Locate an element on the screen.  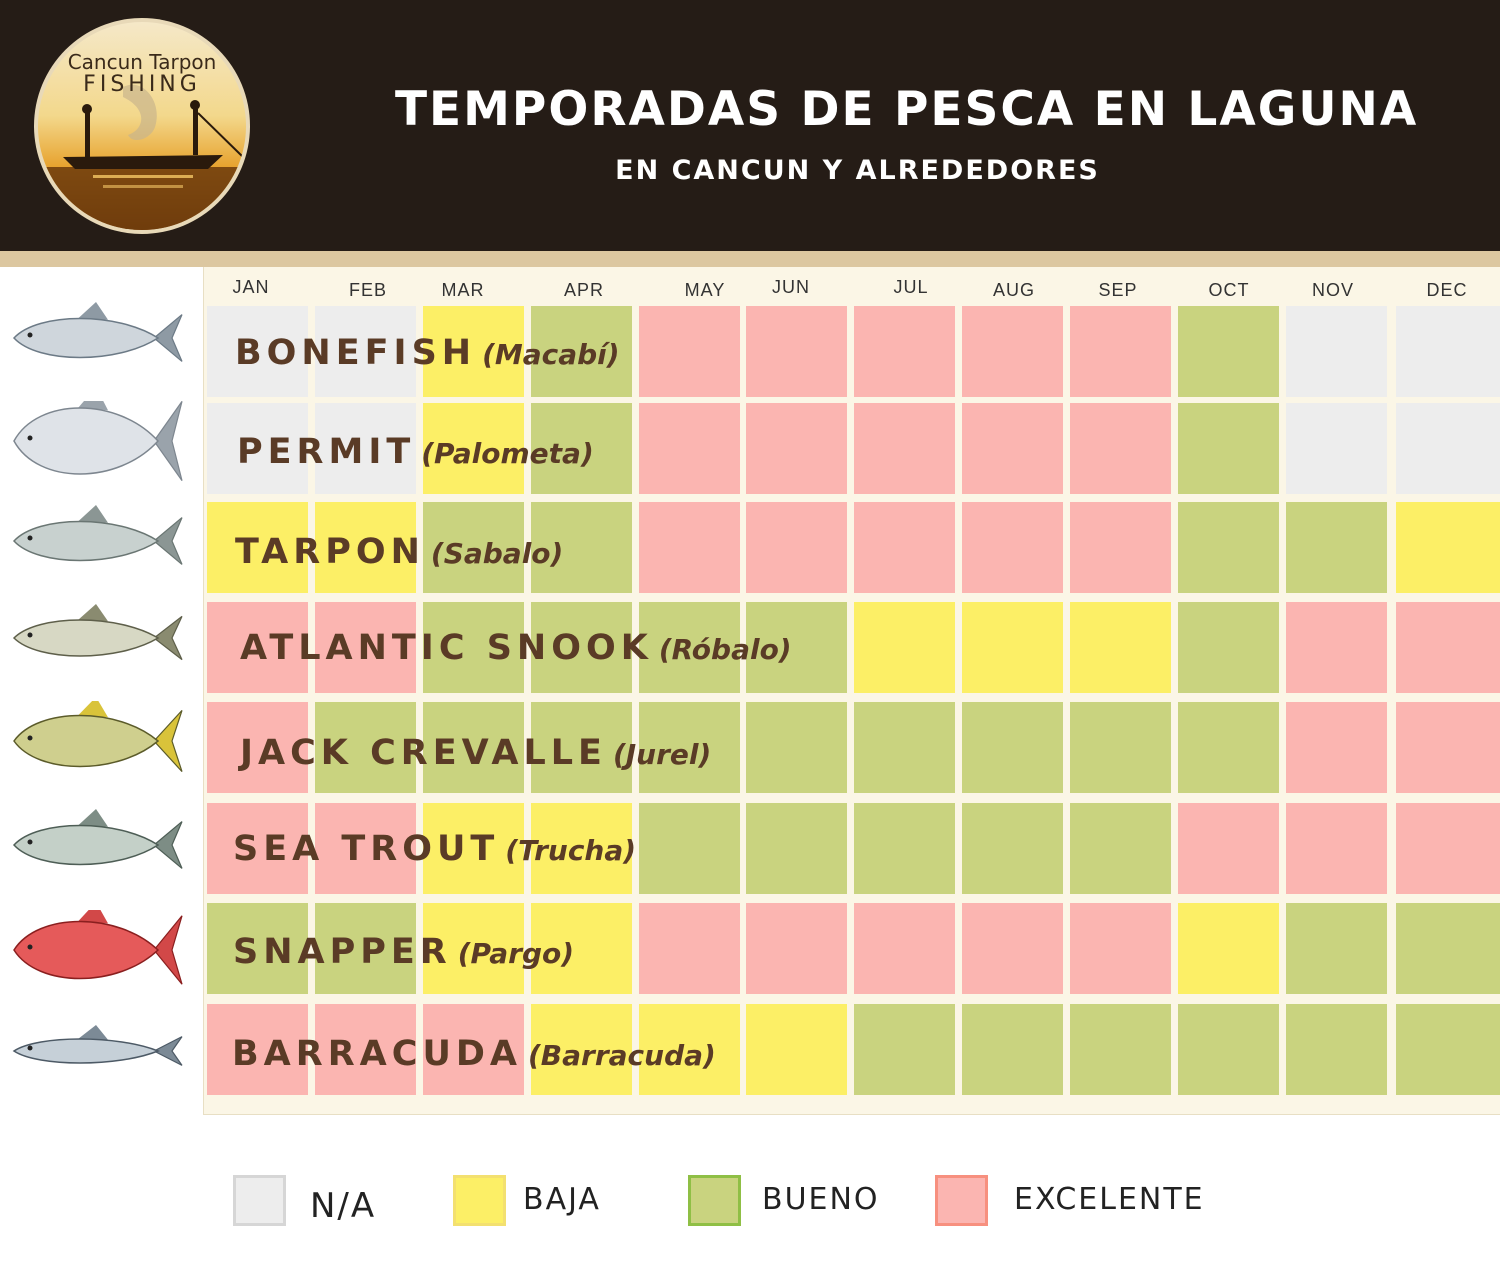
season-cell-permit-oct is located at coordinates (1228, 448).